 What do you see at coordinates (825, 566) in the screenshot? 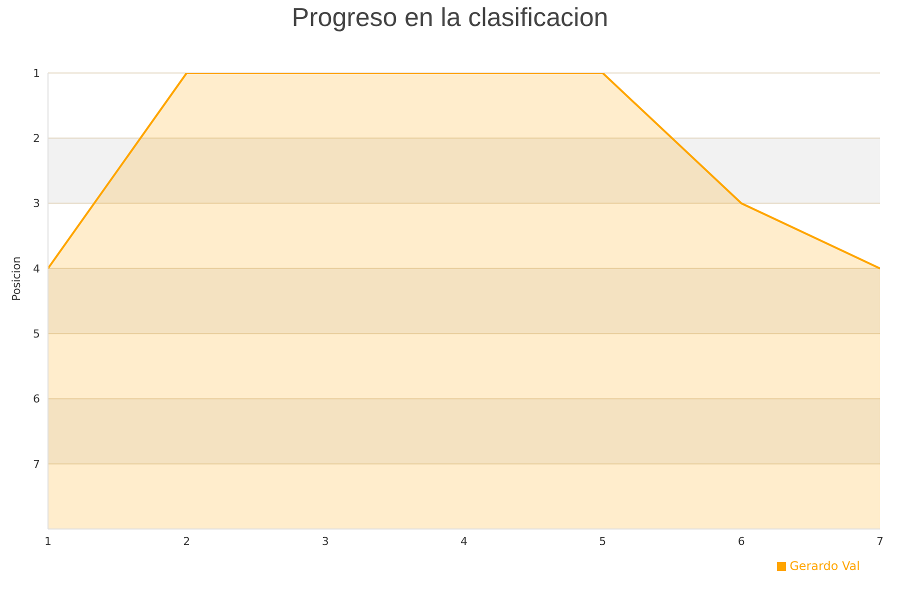
I see `legend-label: Gerardo Val` at bounding box center [825, 566].